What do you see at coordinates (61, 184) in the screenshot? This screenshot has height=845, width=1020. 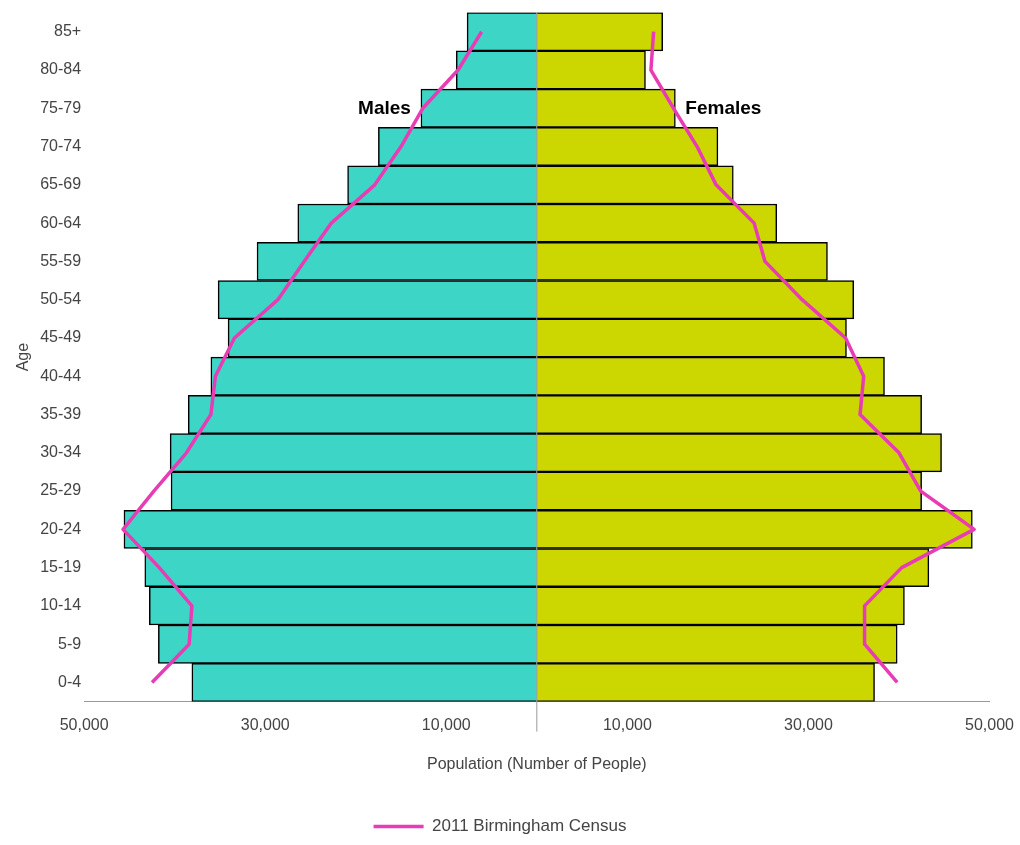 I see `y-tick-label: 65-69` at bounding box center [61, 184].